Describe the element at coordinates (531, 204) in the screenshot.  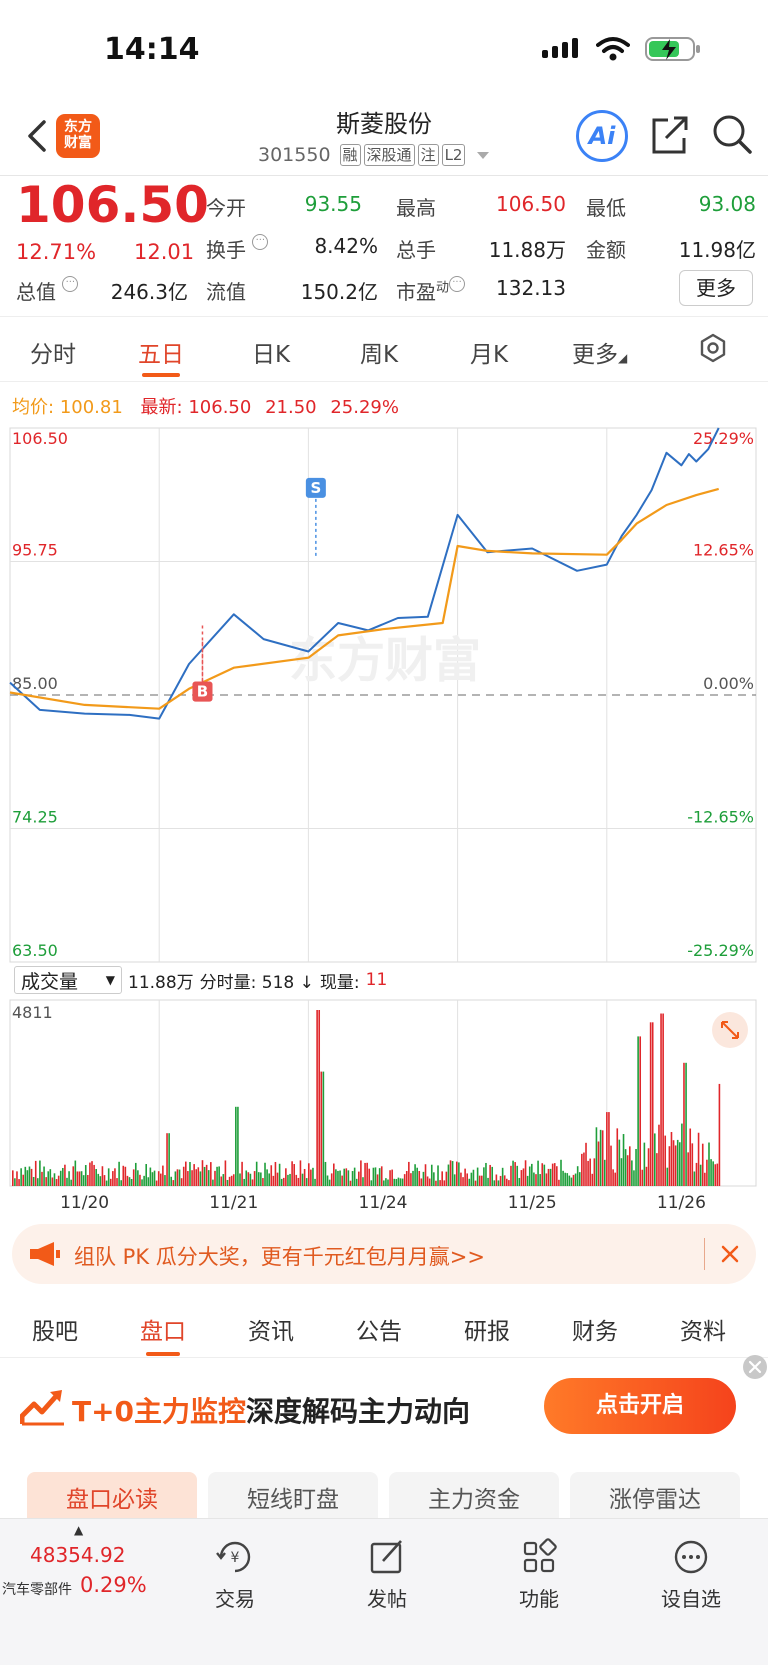
I see `high-value: 106.50` at that location.